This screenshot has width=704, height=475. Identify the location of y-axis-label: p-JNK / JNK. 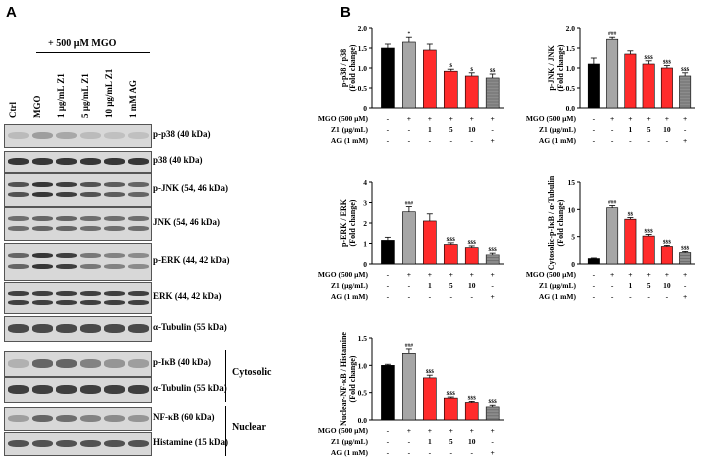
(551, 68).